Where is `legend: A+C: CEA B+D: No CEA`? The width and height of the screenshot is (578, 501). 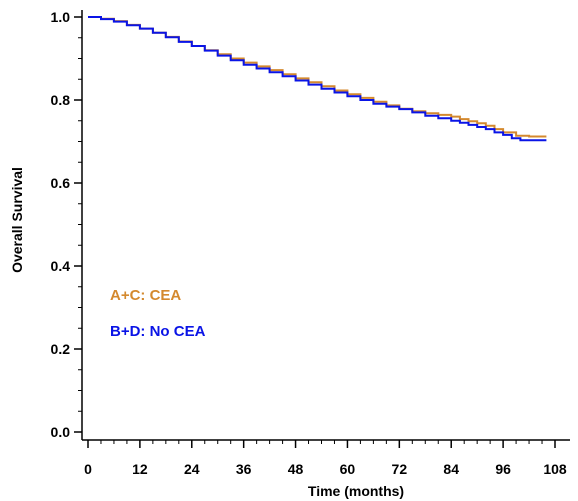 legend: A+C: CEA B+D: No CEA is located at coordinates (158, 313).